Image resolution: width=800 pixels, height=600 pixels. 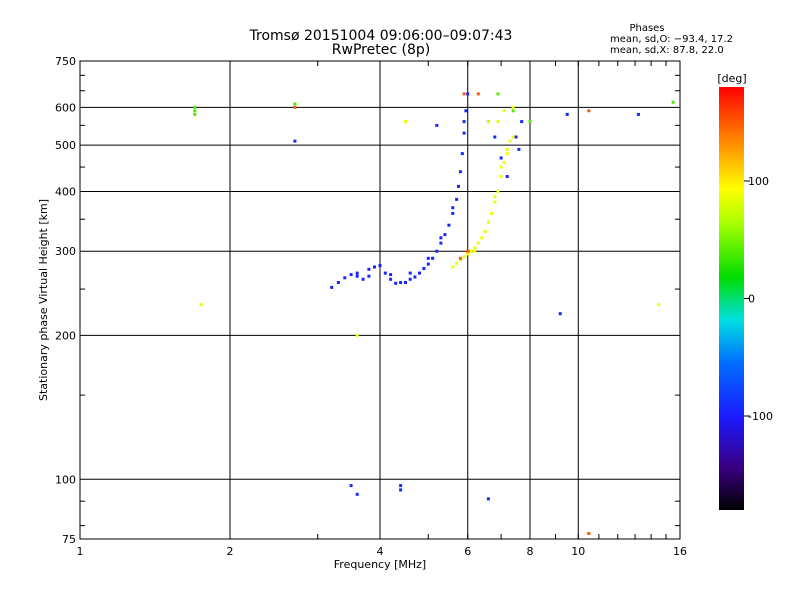 I want to click on y-tick-label: 300, so click(x=65, y=251).